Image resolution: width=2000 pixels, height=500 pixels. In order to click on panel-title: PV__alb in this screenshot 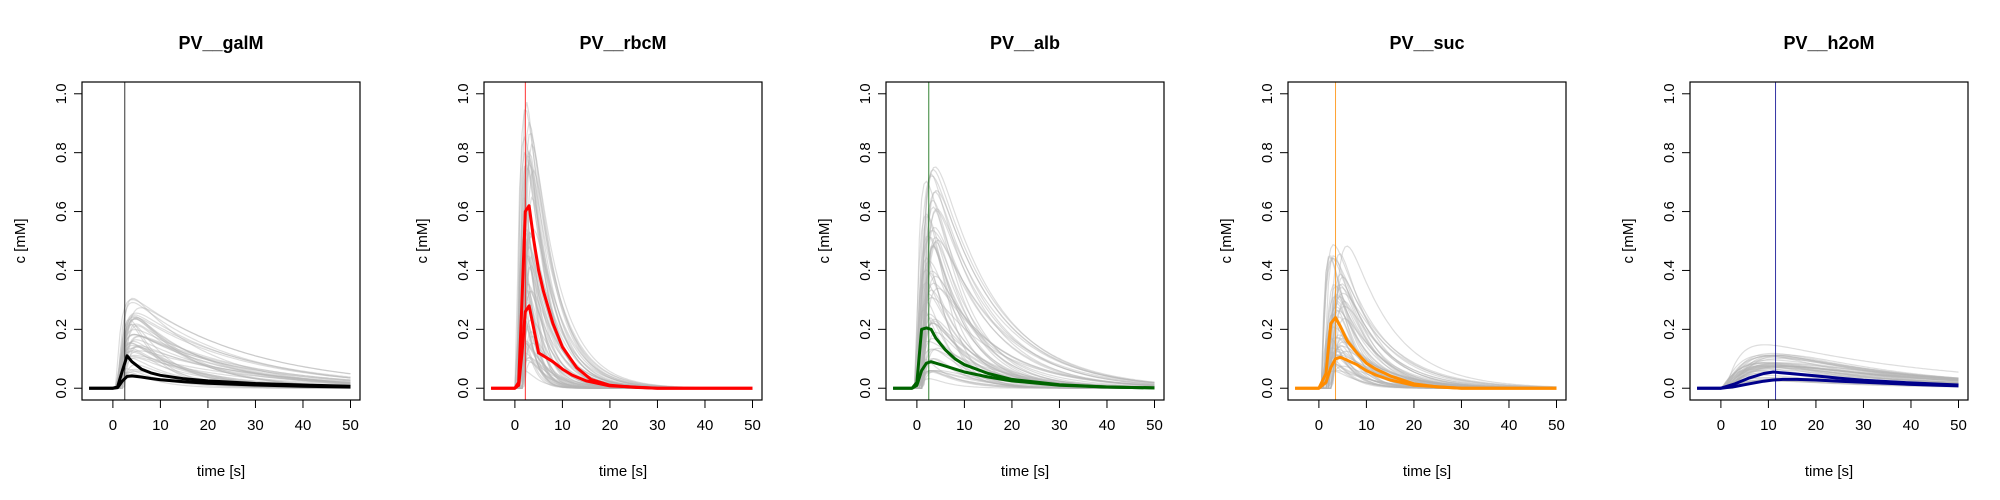, I will do `click(1025, 43)`.